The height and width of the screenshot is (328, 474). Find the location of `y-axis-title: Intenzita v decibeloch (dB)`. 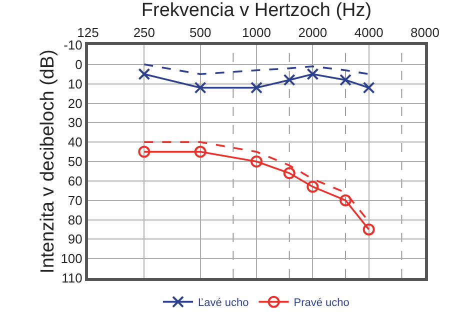

y-axis-title: Intenzita v decibeloch (dB) is located at coordinates (48, 162).